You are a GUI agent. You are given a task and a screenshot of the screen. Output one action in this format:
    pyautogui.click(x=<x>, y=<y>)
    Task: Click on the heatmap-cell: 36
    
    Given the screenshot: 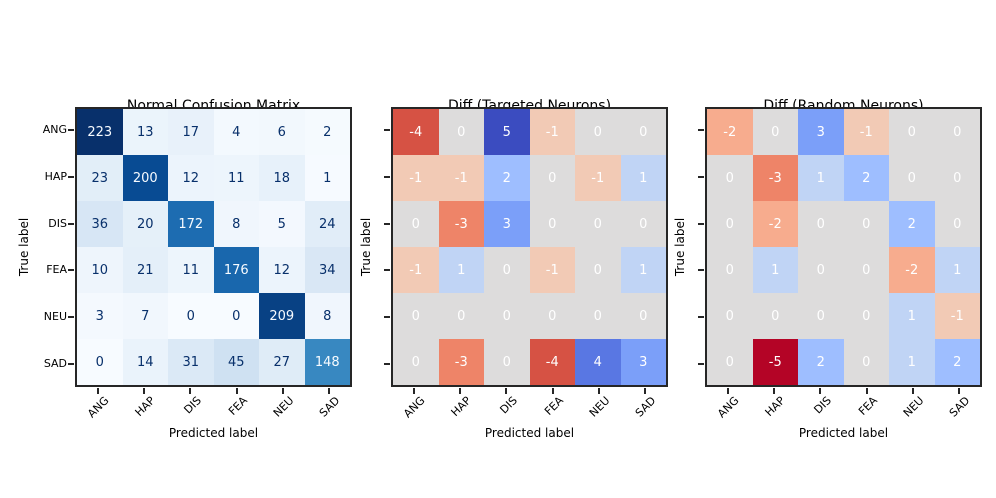 What is the action you would take?
    pyautogui.click(x=100, y=224)
    